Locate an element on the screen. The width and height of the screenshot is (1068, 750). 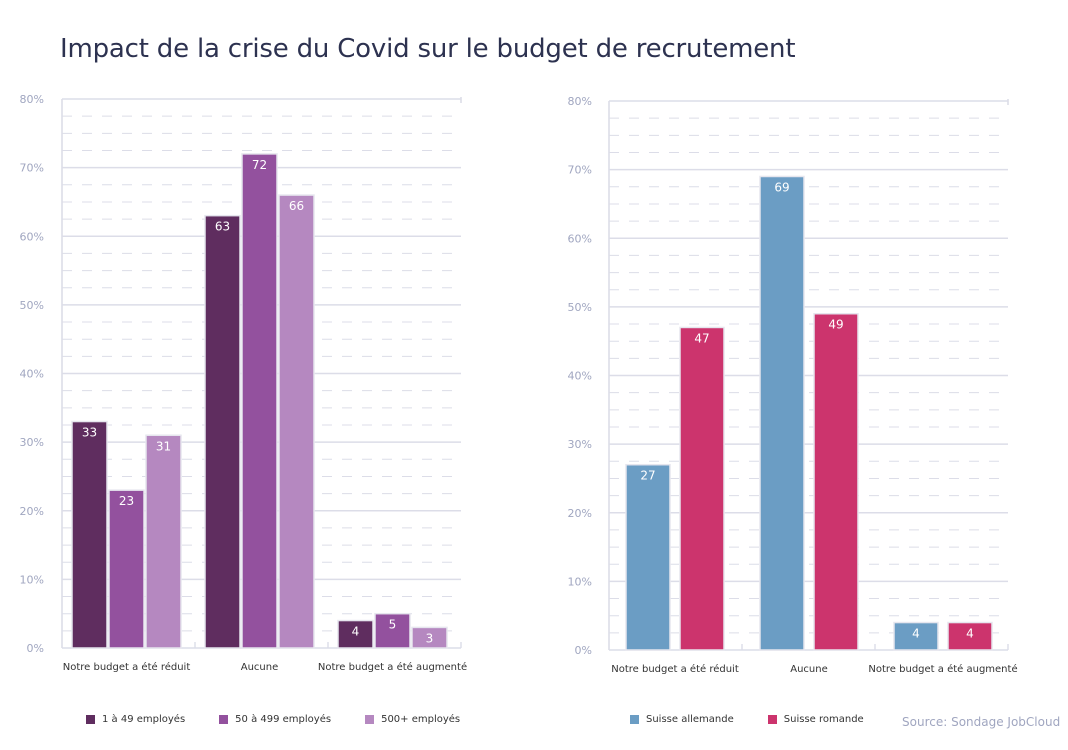
legend-label: Suisse allemande is located at coordinates (690, 719).